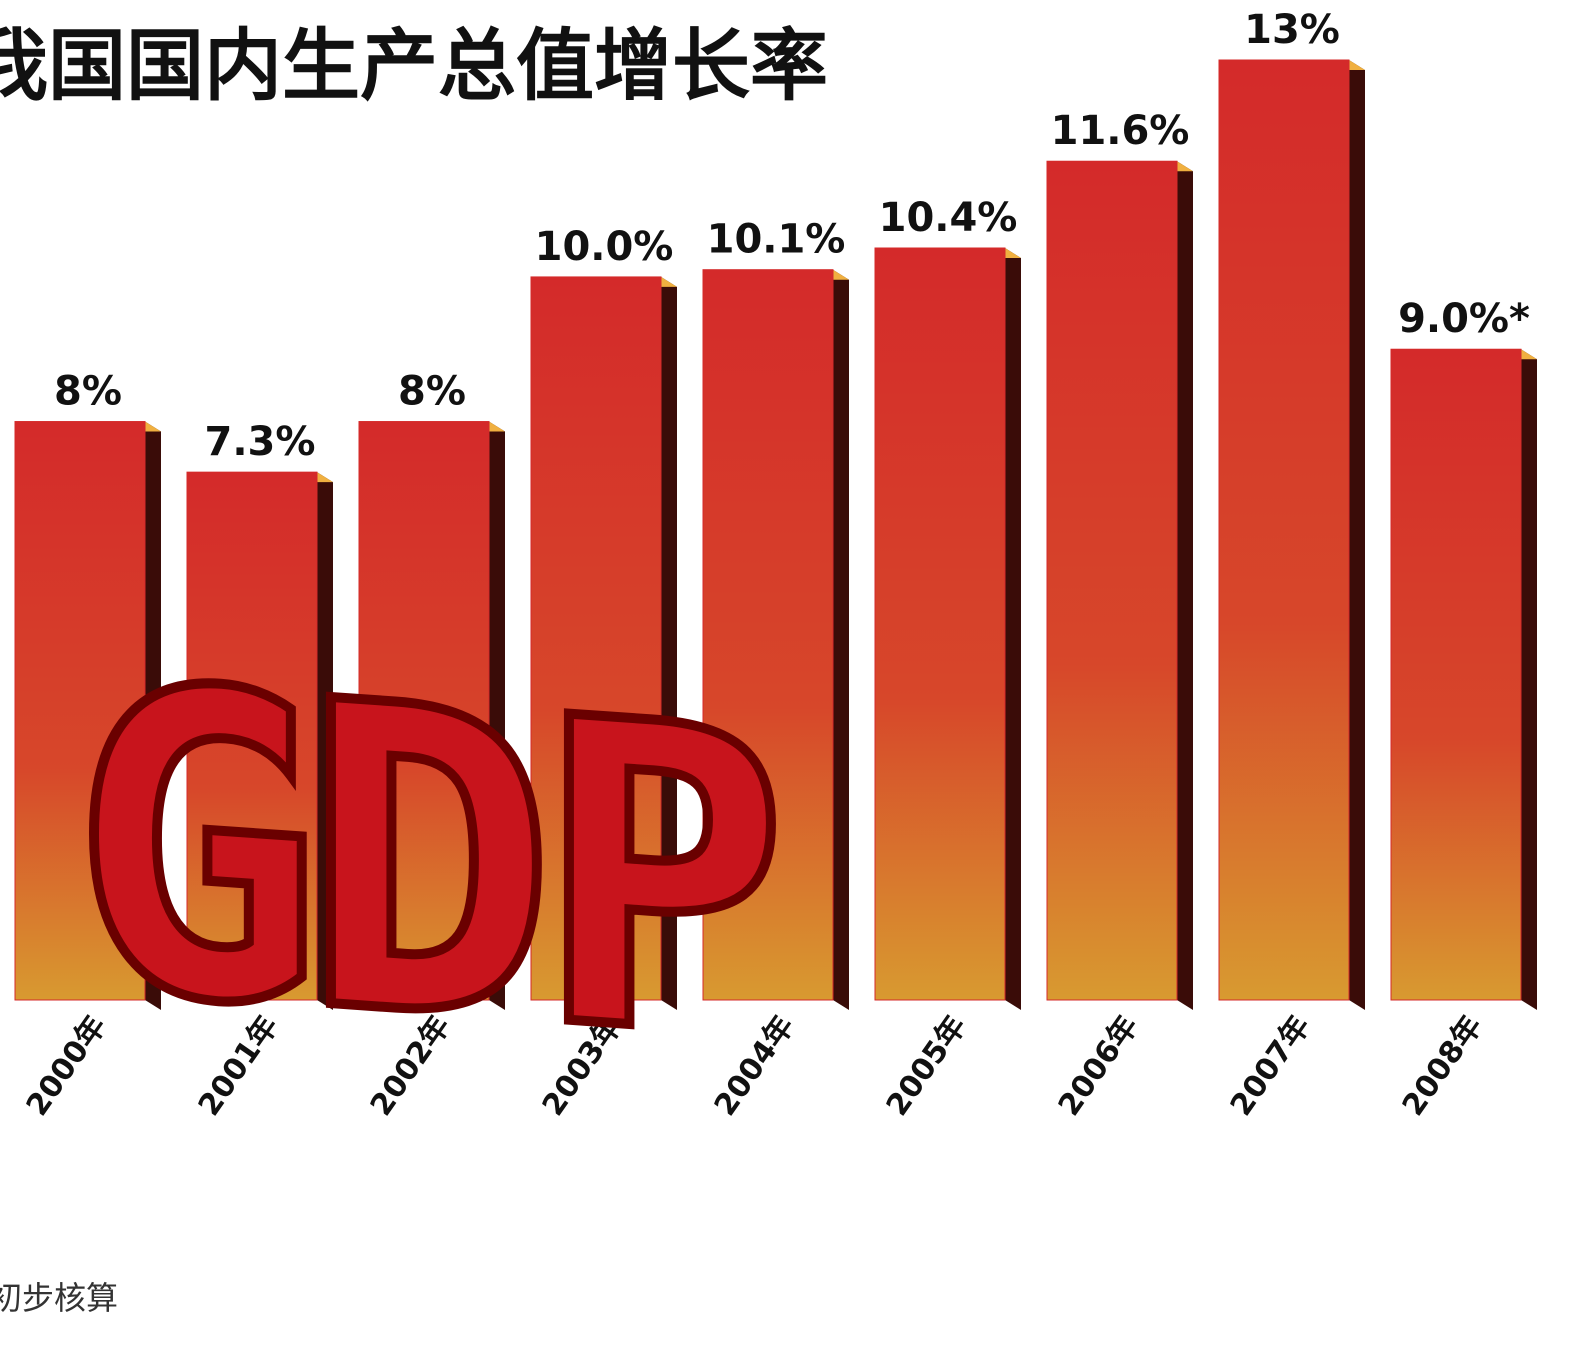 The width and height of the screenshot is (1595, 1370). What do you see at coordinates (1464, 319) in the screenshot?
I see `value-label: 9.0%*` at bounding box center [1464, 319].